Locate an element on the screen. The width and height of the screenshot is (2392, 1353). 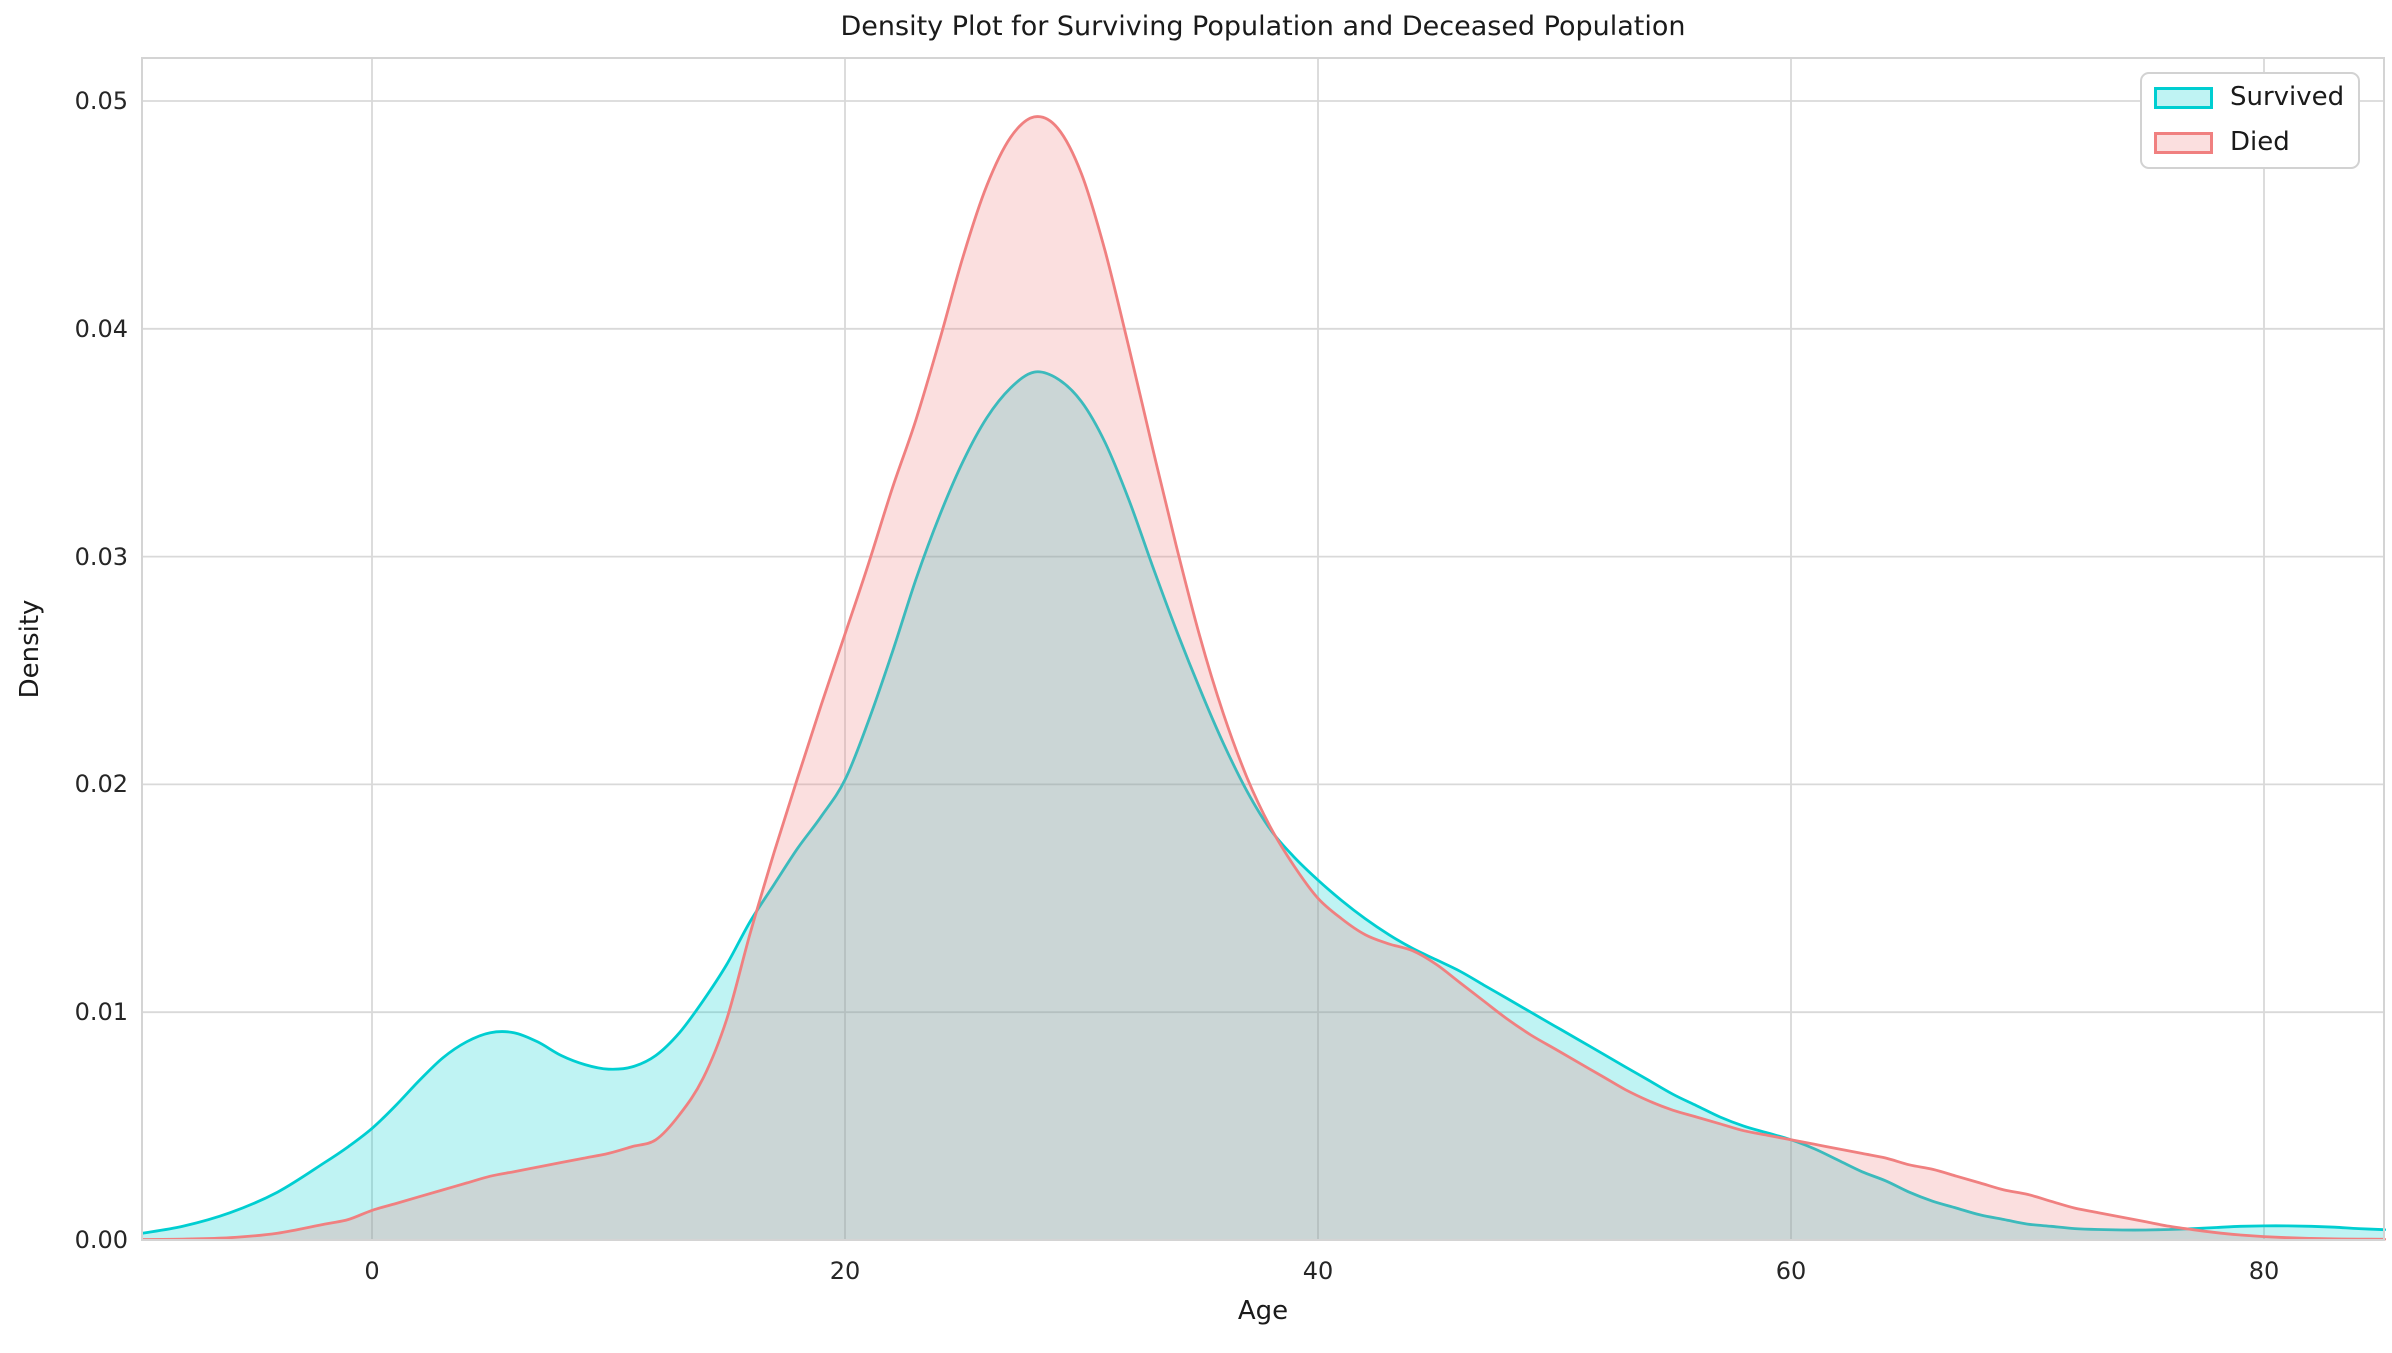
y-tick-label: 0.04 is located at coordinates (101, 328).